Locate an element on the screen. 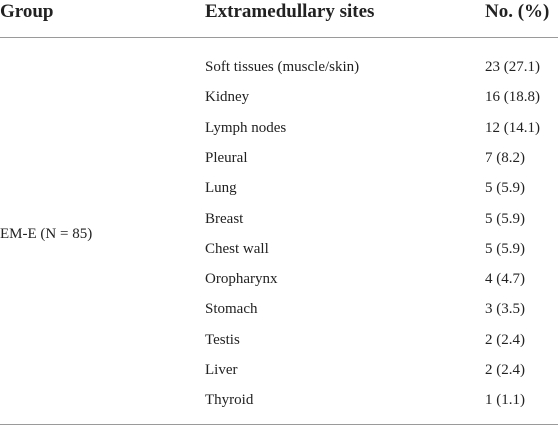  header-sites: Extramedullary sites is located at coordinates (290, 11).